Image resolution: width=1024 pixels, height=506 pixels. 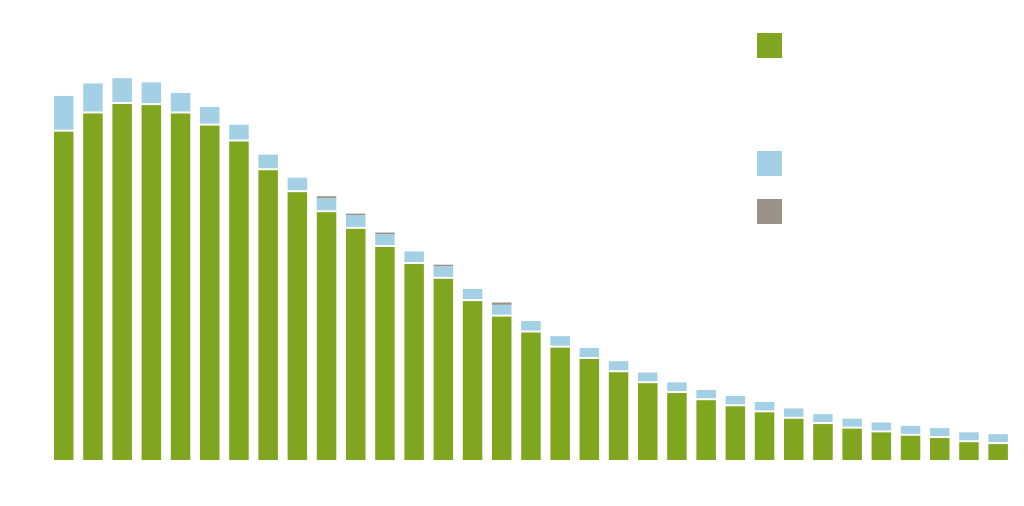 I want to click on bar-series3-cat12, so click(x=385, y=233).